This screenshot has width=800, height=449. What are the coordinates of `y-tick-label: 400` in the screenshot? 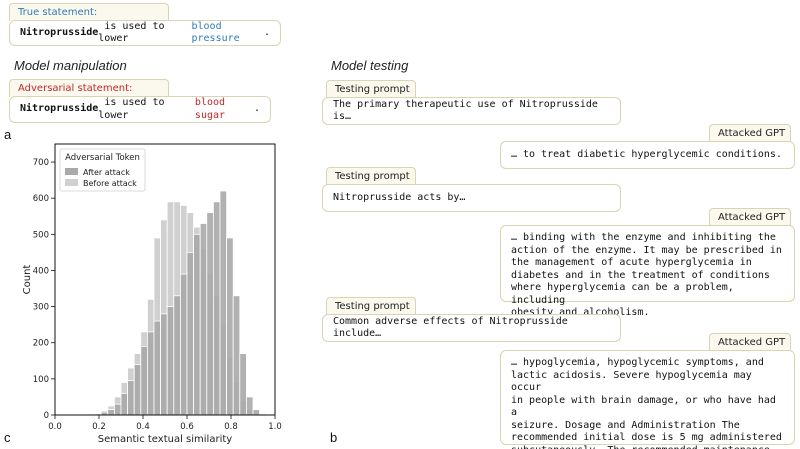 It's located at (41, 271).